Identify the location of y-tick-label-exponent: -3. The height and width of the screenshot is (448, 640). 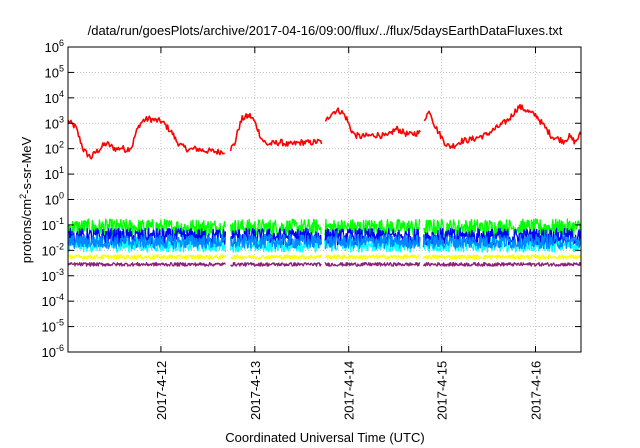
(60, 272).